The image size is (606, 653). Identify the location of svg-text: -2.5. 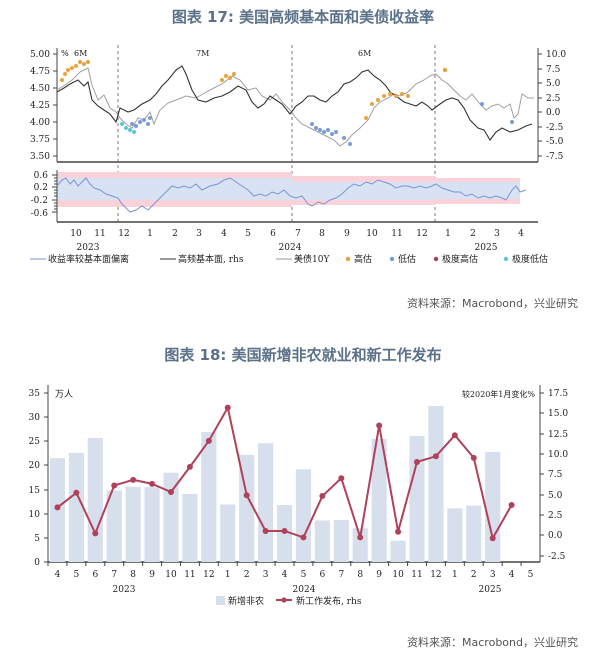
(555, 128).